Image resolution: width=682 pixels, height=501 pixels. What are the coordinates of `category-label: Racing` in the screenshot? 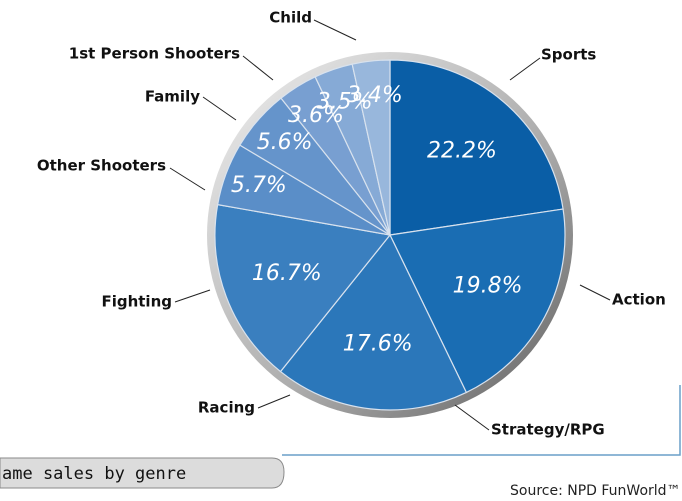 It's located at (226, 408).